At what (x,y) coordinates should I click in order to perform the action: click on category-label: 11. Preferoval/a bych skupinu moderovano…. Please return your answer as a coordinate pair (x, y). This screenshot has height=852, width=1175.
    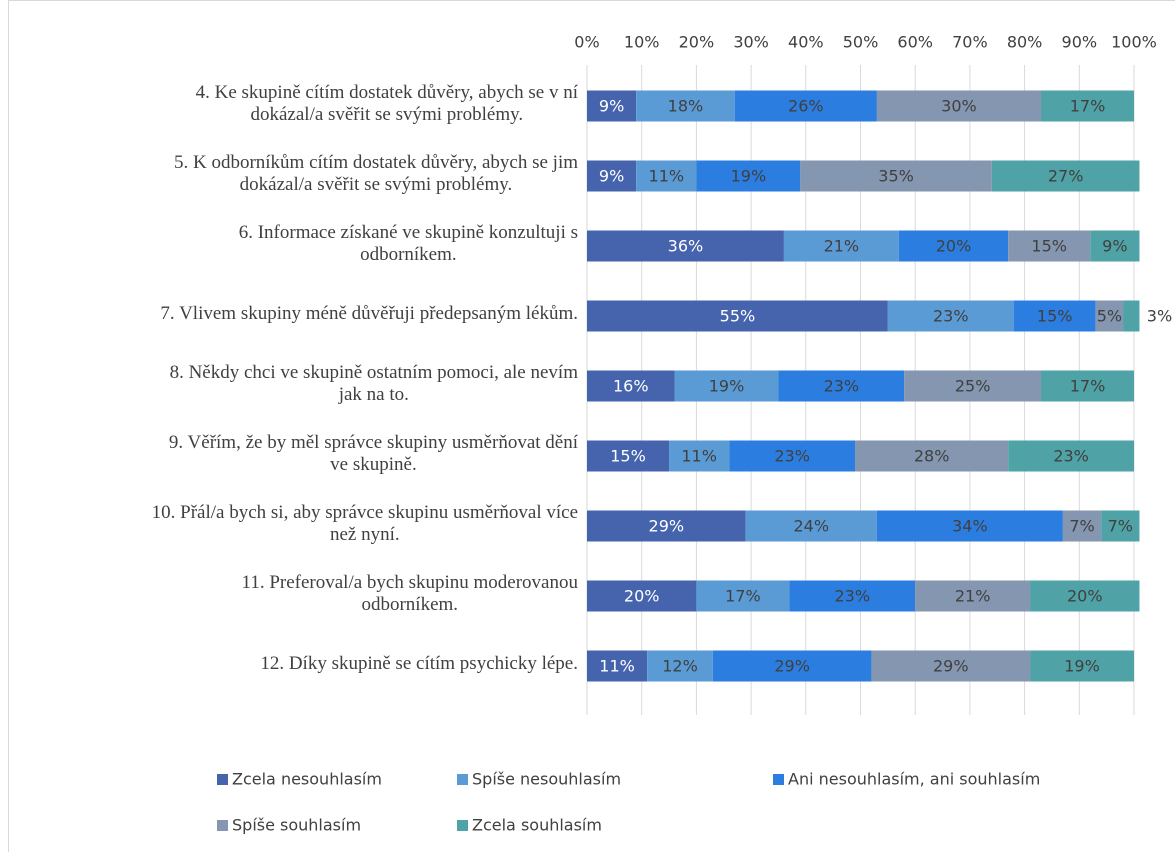
    Looking at the image, I should click on (409, 593).